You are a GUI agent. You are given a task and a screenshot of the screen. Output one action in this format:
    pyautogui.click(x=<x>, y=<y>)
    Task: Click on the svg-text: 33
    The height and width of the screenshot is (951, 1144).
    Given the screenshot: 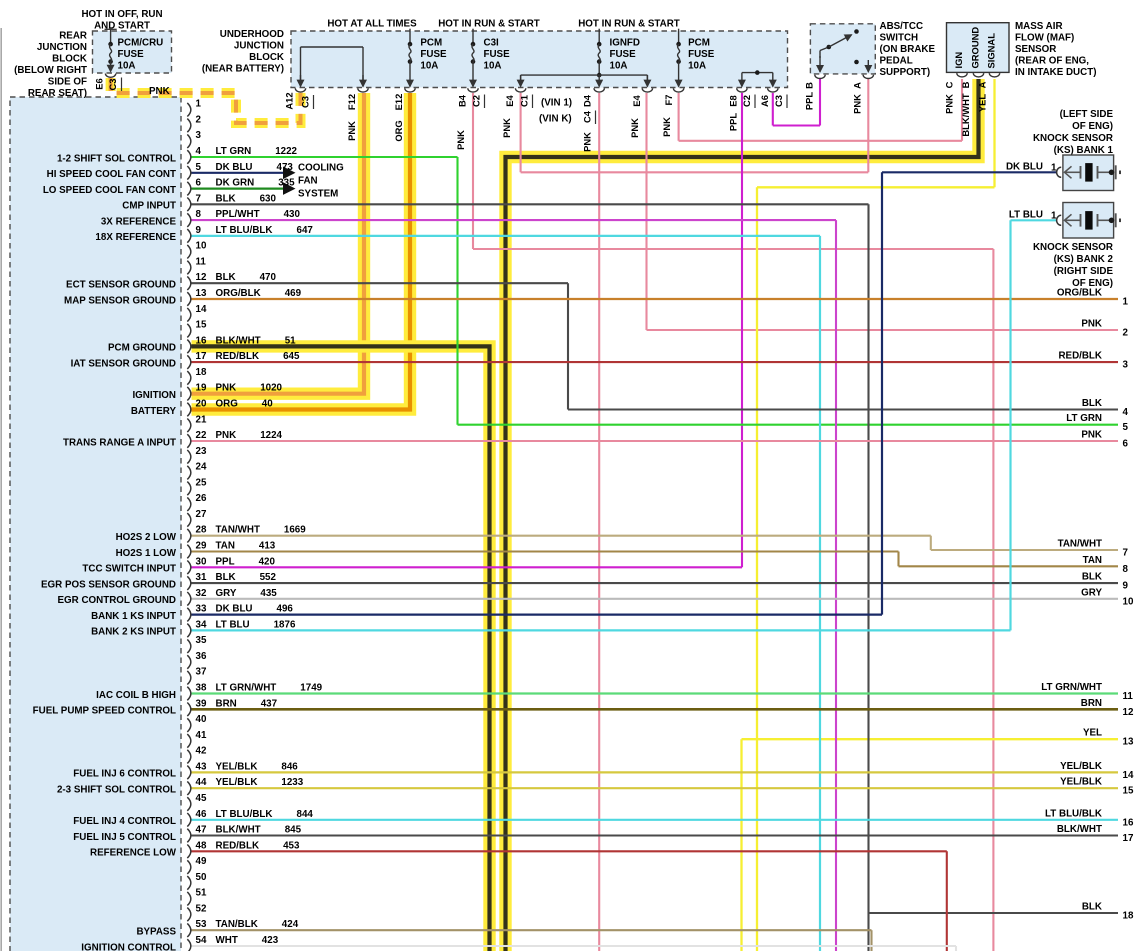 What is the action you would take?
    pyautogui.click(x=201, y=609)
    